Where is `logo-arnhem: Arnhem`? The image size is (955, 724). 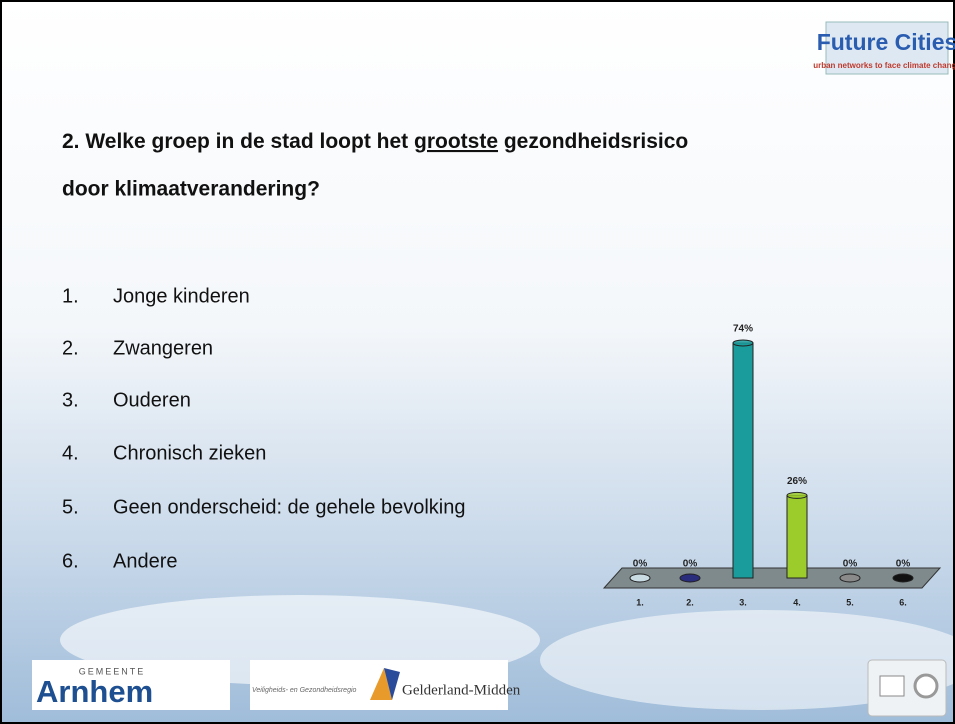
logo-arnhem: Arnhem is located at coordinates (94, 691).